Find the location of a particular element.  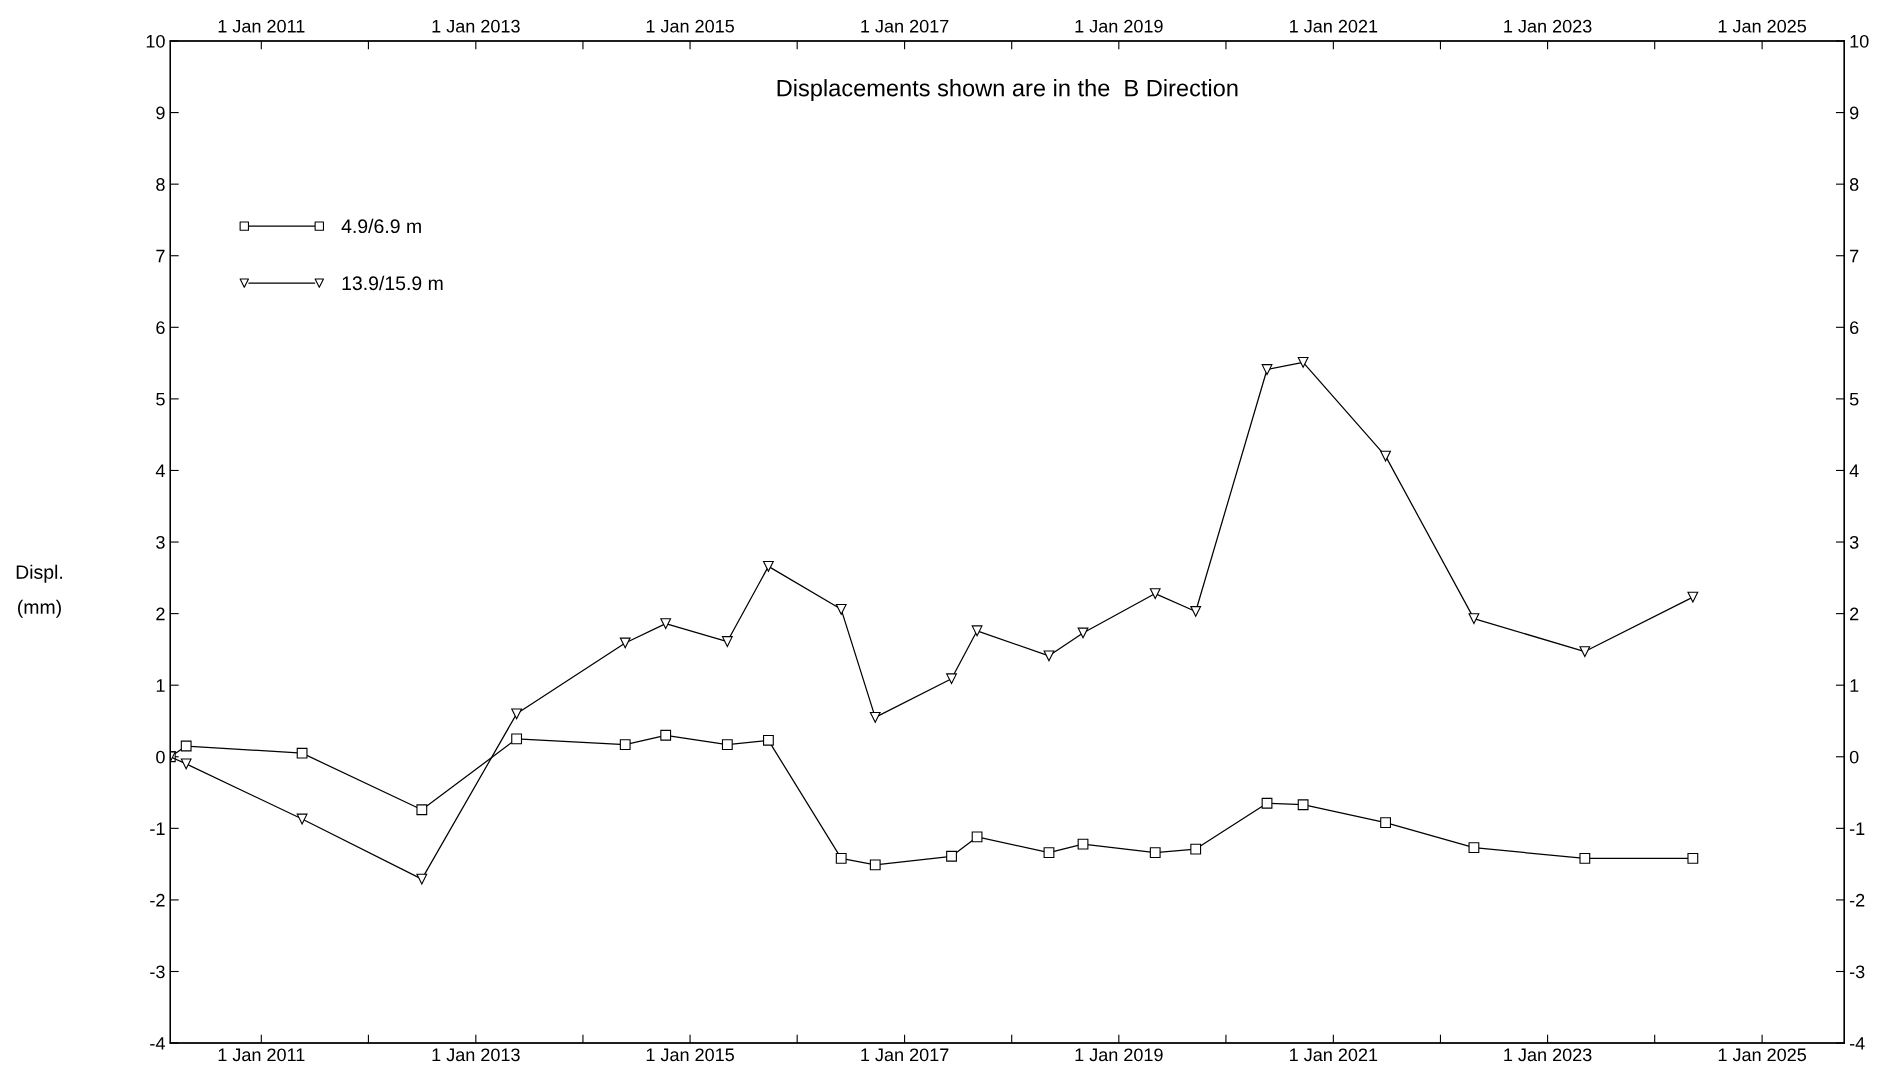

x-tick-label: 1 Jan 2019 is located at coordinates (1119, 1055).